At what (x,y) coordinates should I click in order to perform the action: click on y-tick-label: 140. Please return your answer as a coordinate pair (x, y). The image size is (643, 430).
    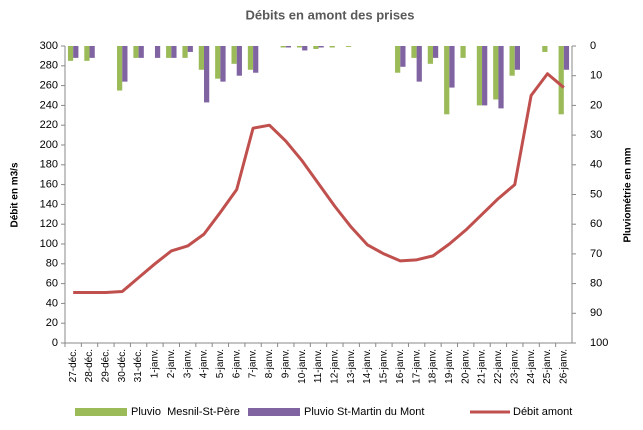
    Looking at the image, I should click on (49, 204).